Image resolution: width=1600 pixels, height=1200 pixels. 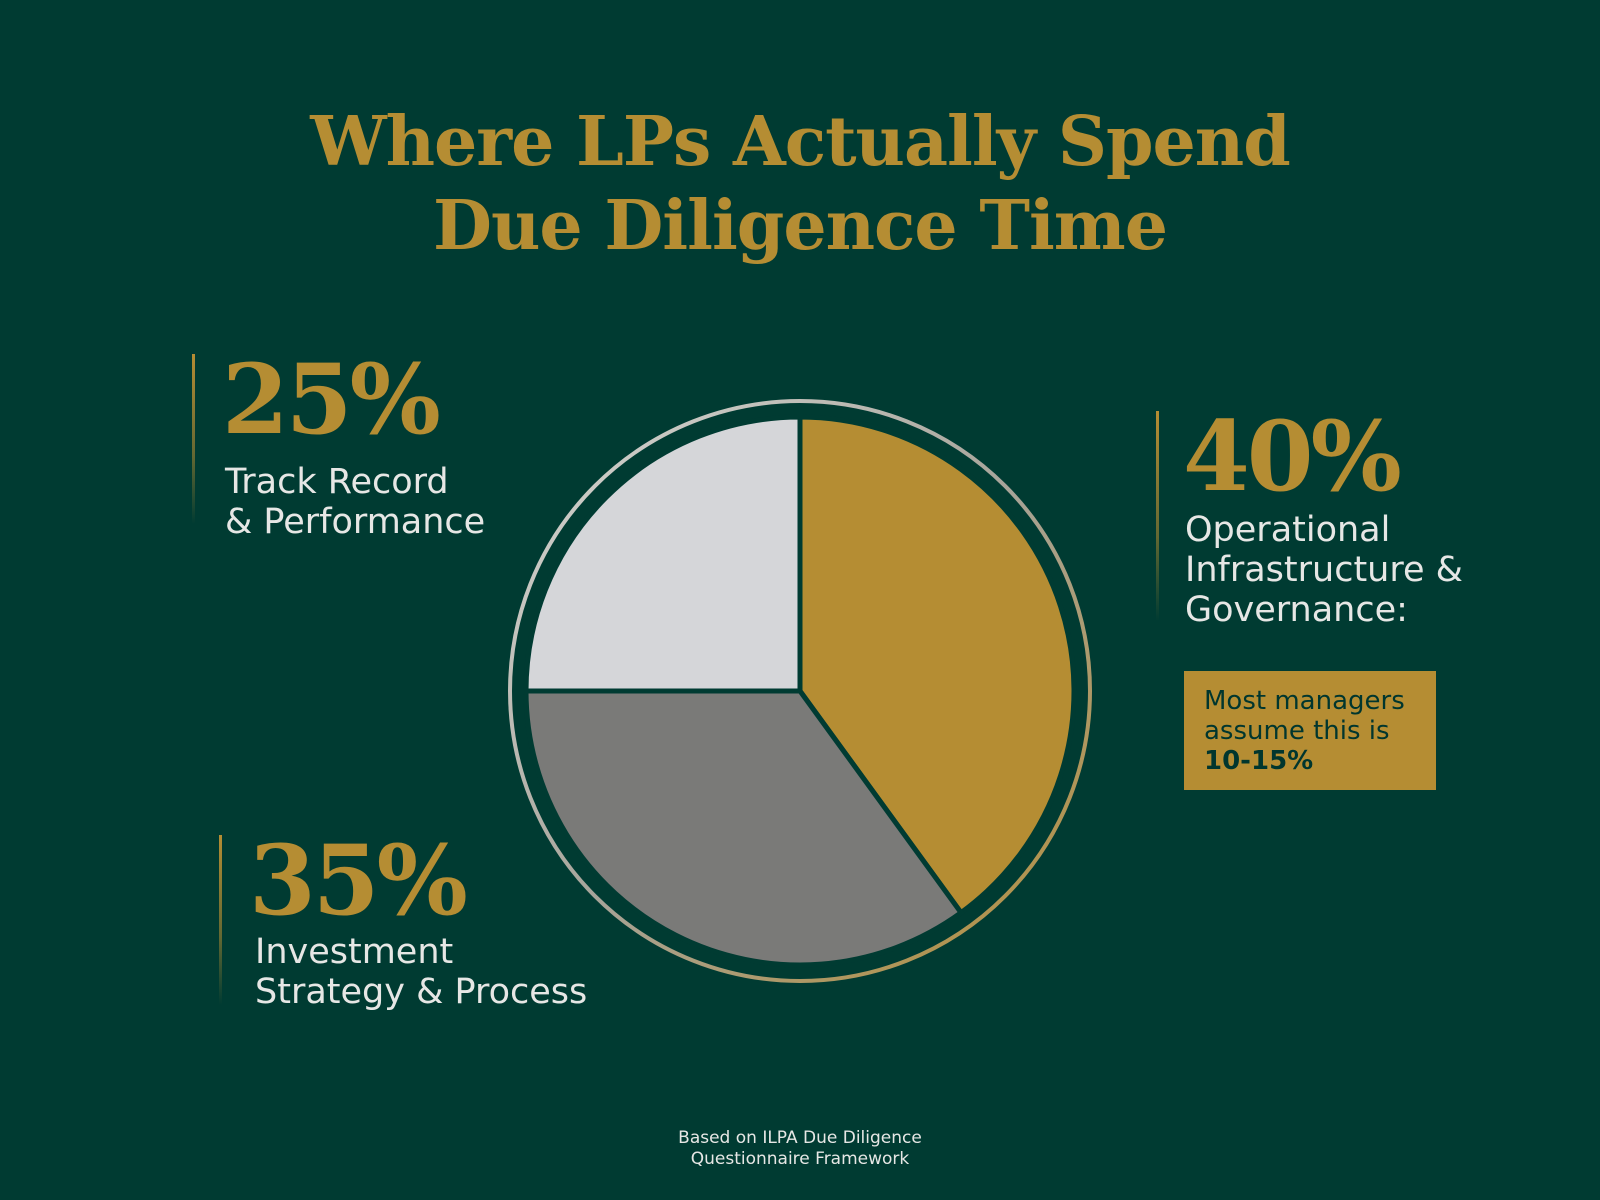 I want to click on track-record-label: Track Record & Performance, so click(x=355, y=502).